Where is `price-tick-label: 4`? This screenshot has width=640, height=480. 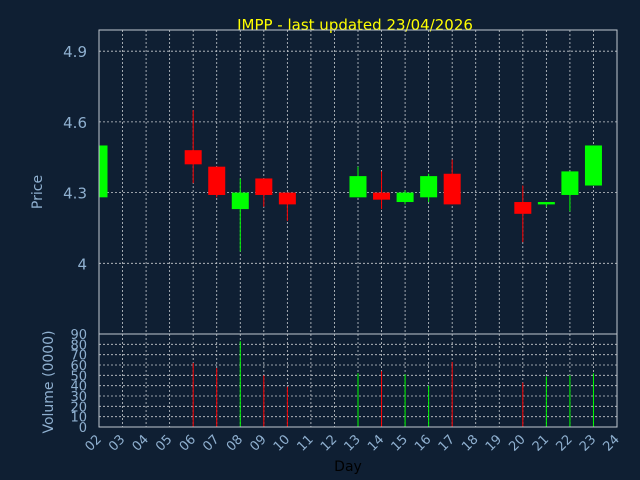
price-tick-label: 4 is located at coordinates (82, 264).